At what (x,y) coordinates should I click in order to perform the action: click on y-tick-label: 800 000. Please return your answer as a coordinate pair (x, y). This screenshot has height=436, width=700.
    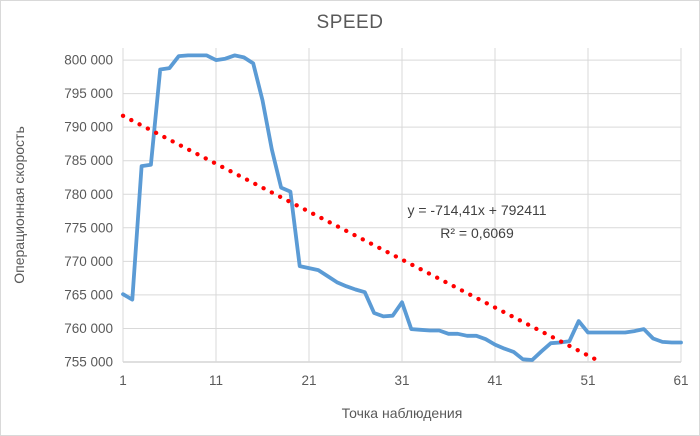
    Looking at the image, I should click on (88, 60).